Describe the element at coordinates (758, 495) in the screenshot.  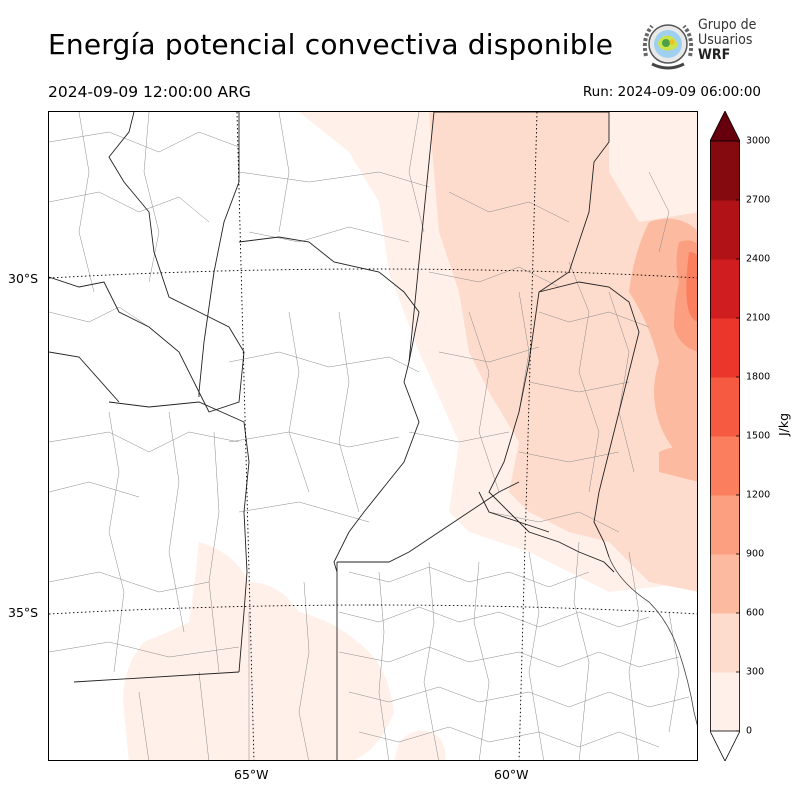
I see `colorbar-tick-label: 1200` at that location.